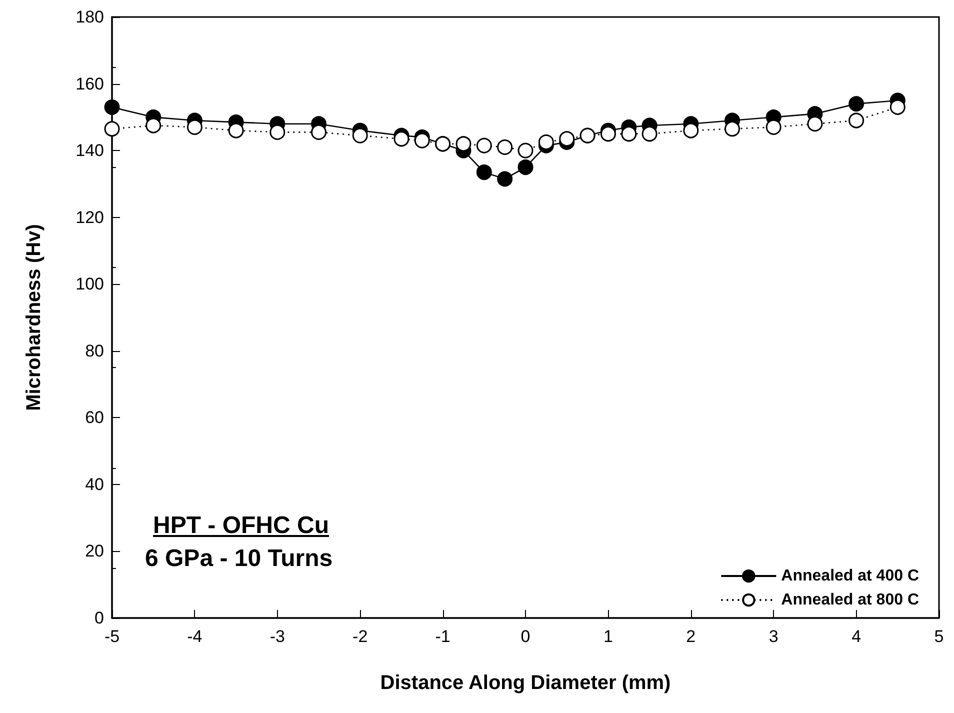 The width and height of the screenshot is (954, 713). I want to click on x-tick-label: -3, so click(277, 636).